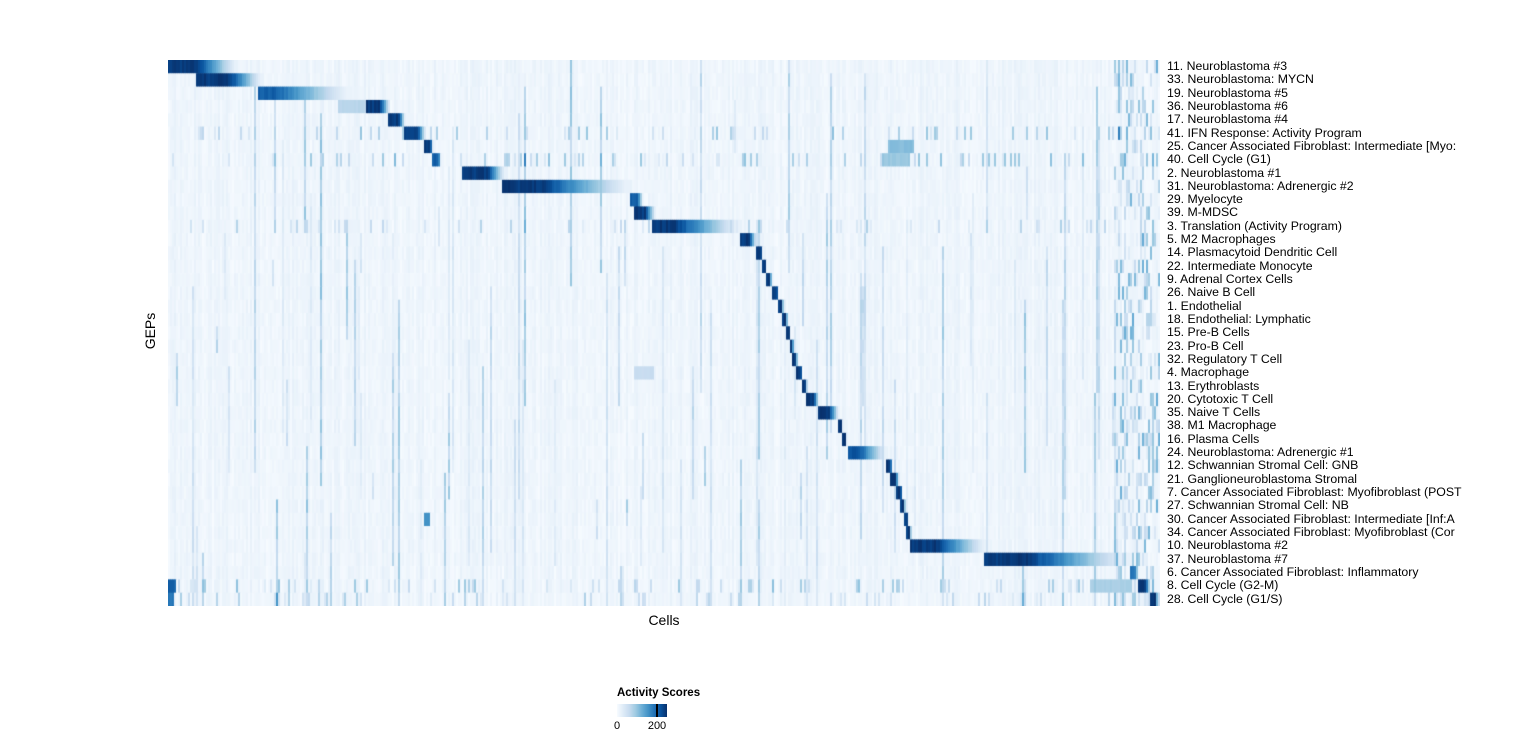 The height and width of the screenshot is (743, 1540). I want to click on row-label: 3. Translation (Activity Program), so click(1254, 225).